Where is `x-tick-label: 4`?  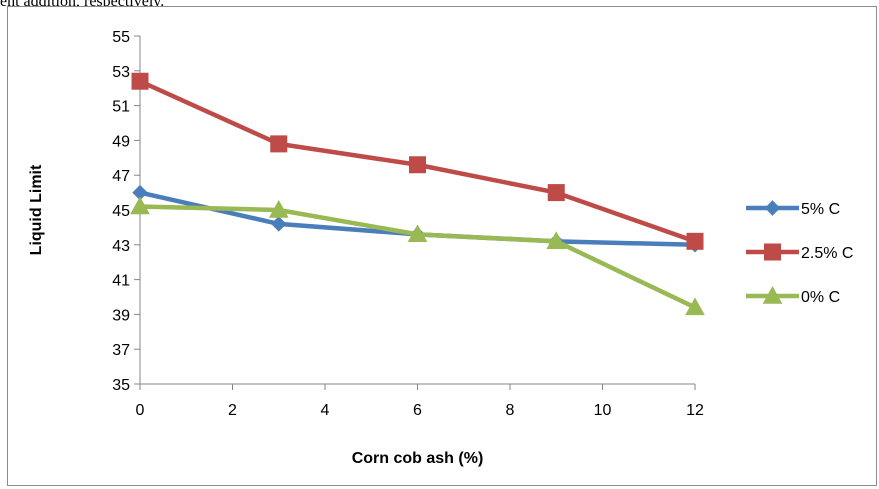 x-tick-label: 4 is located at coordinates (325, 410).